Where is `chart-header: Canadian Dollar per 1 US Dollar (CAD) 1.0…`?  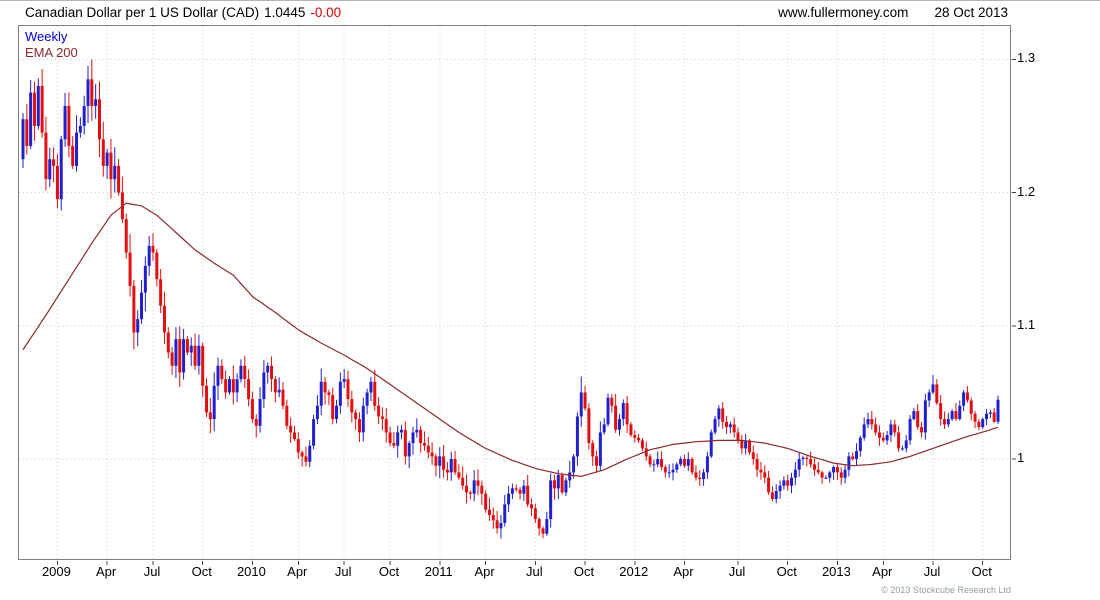
chart-header: Canadian Dollar per 1 US Dollar (CAD) 1.0… is located at coordinates (183, 12).